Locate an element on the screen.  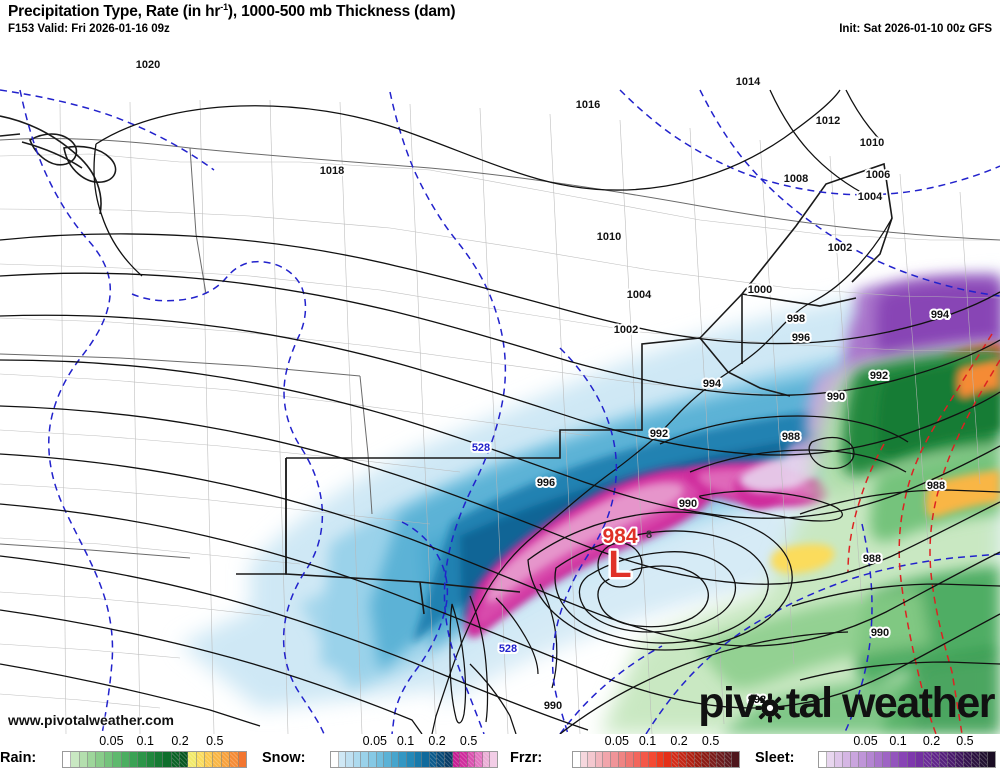
svg-text: 1020 is located at coordinates (148, 65).